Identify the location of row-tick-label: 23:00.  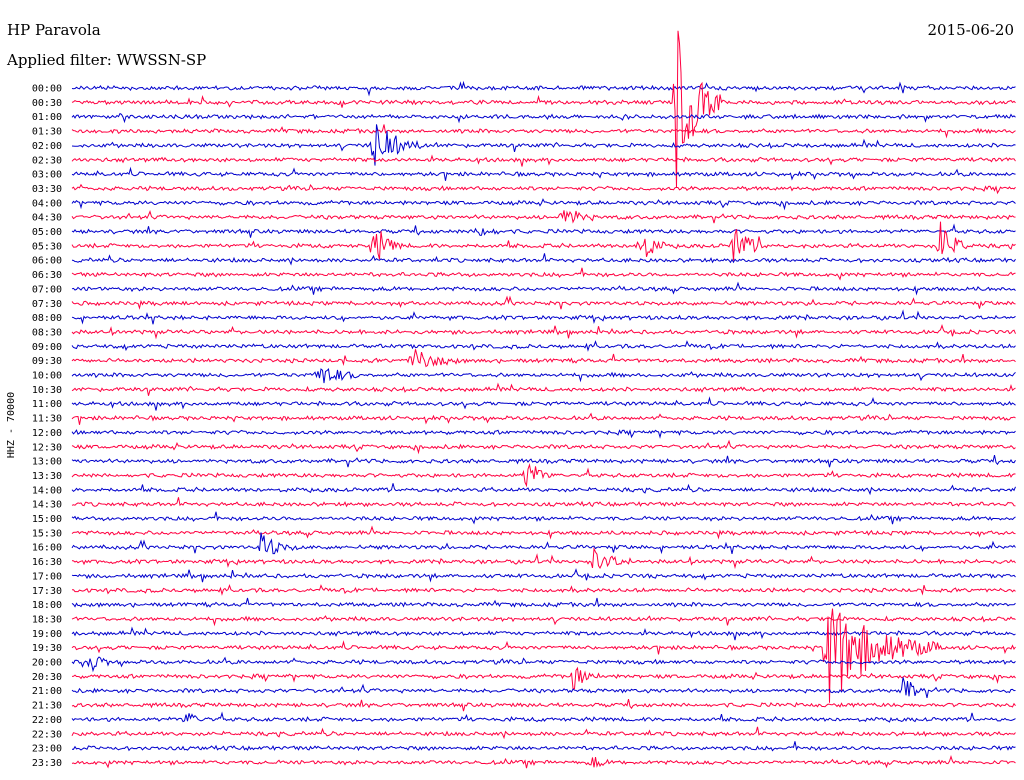
(47, 749).